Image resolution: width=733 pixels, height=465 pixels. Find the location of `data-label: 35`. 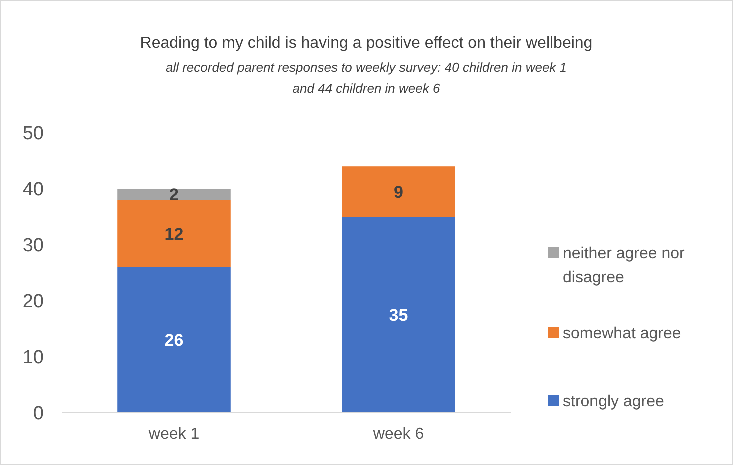

data-label: 35 is located at coordinates (398, 315).